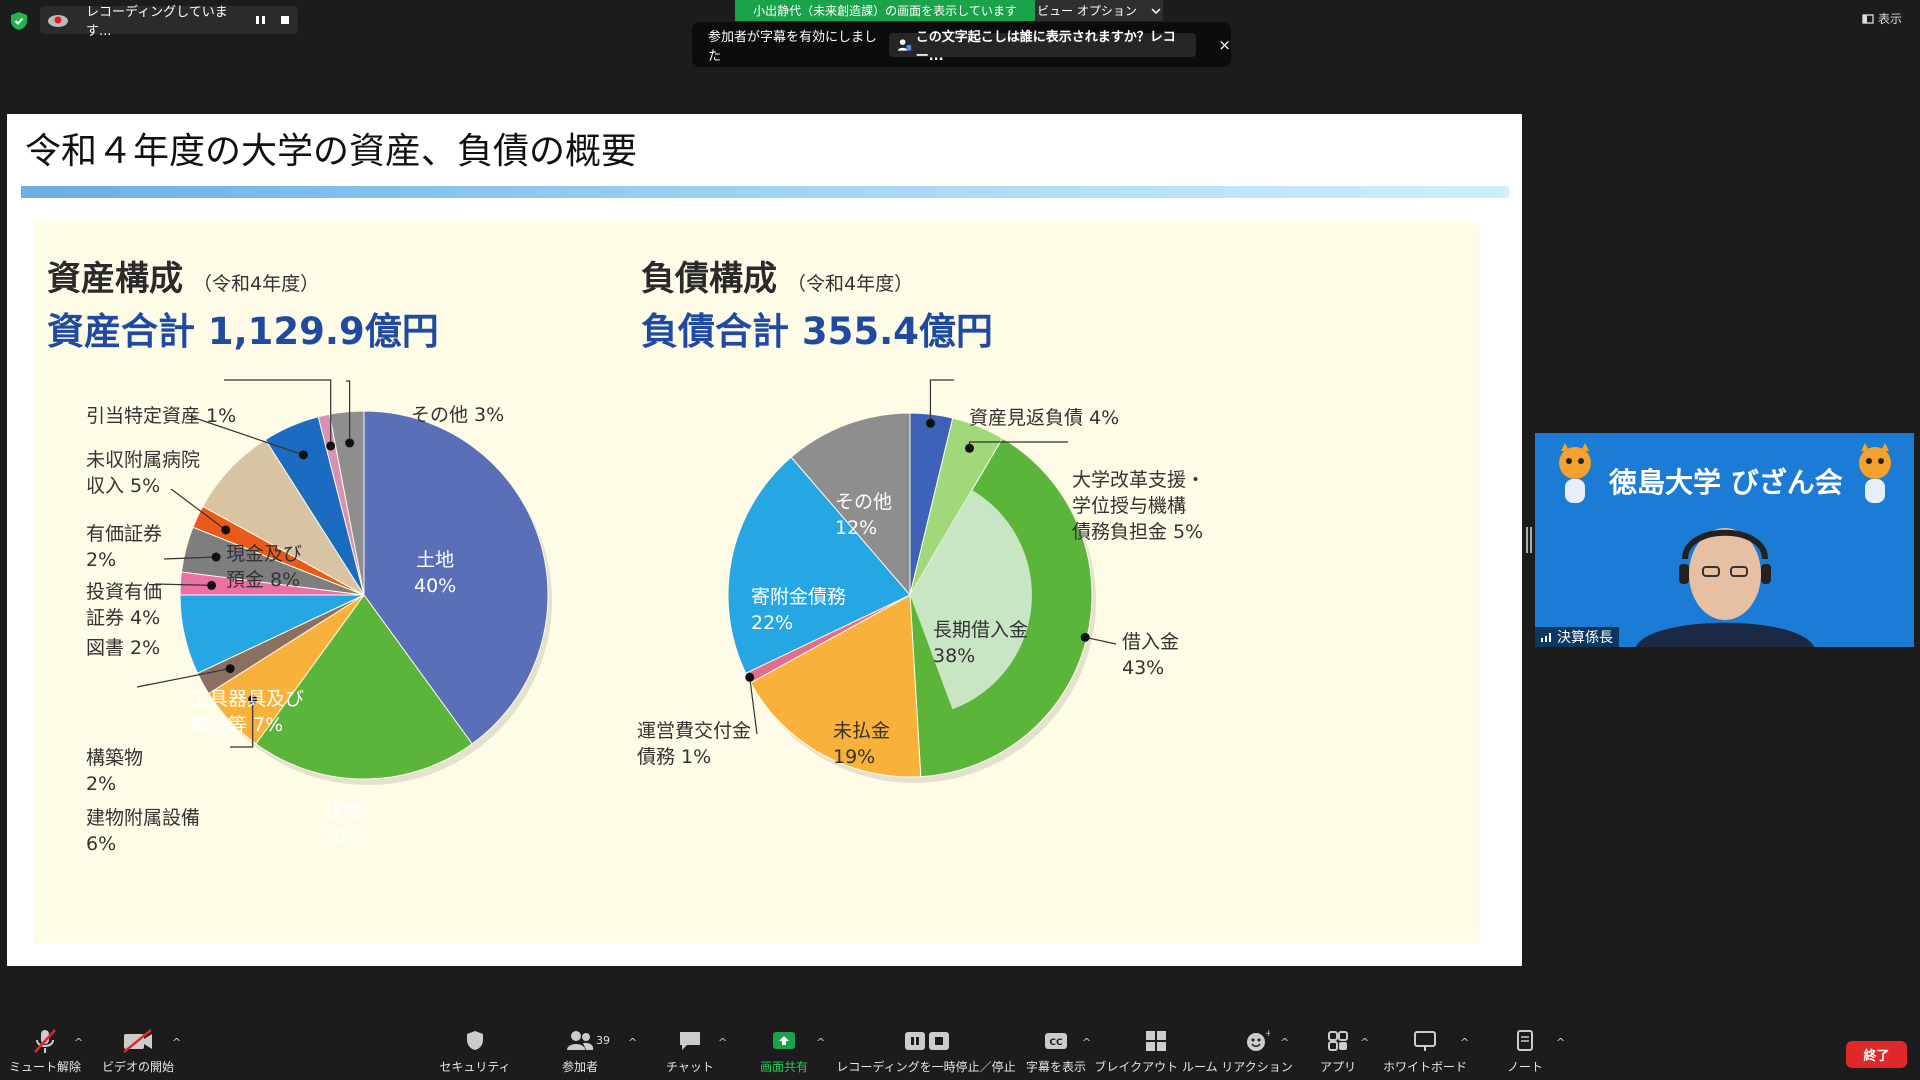 This screenshot has height=1080, width=1920. I want to click on chat-icon, so click(690, 1041).